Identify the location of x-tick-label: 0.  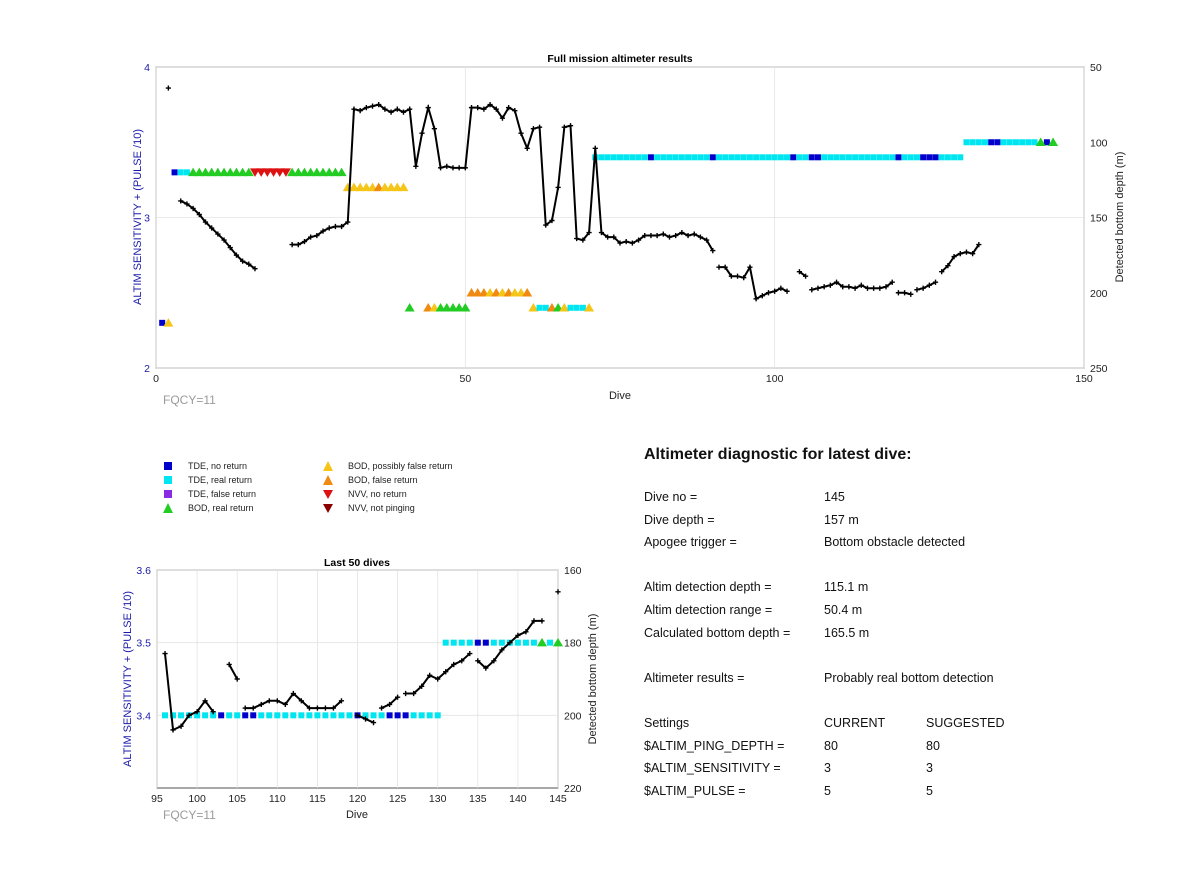
(156, 379).